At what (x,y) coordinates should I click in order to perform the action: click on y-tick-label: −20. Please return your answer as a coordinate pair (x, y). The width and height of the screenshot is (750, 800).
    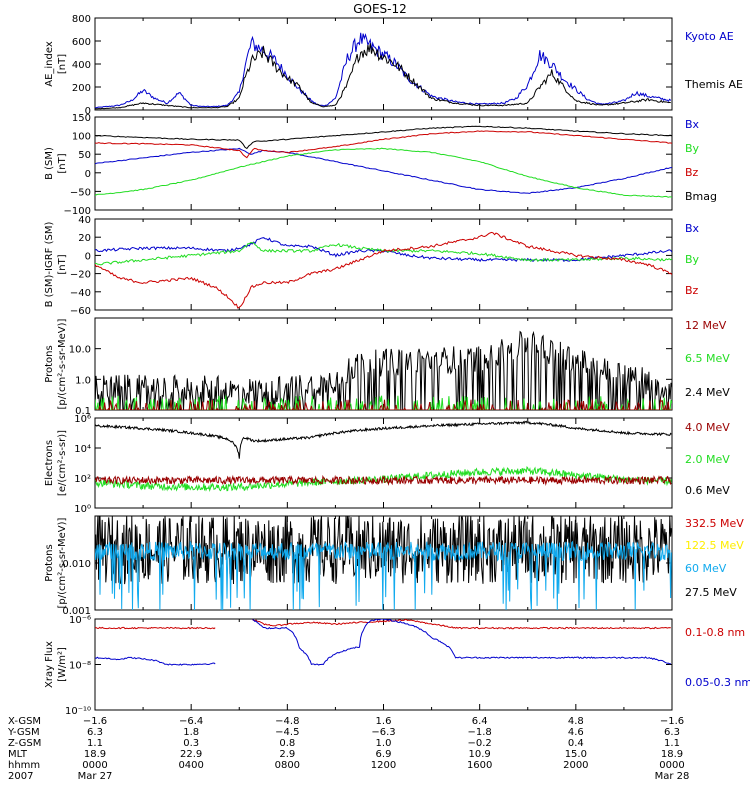
    Looking at the image, I should click on (80, 275).